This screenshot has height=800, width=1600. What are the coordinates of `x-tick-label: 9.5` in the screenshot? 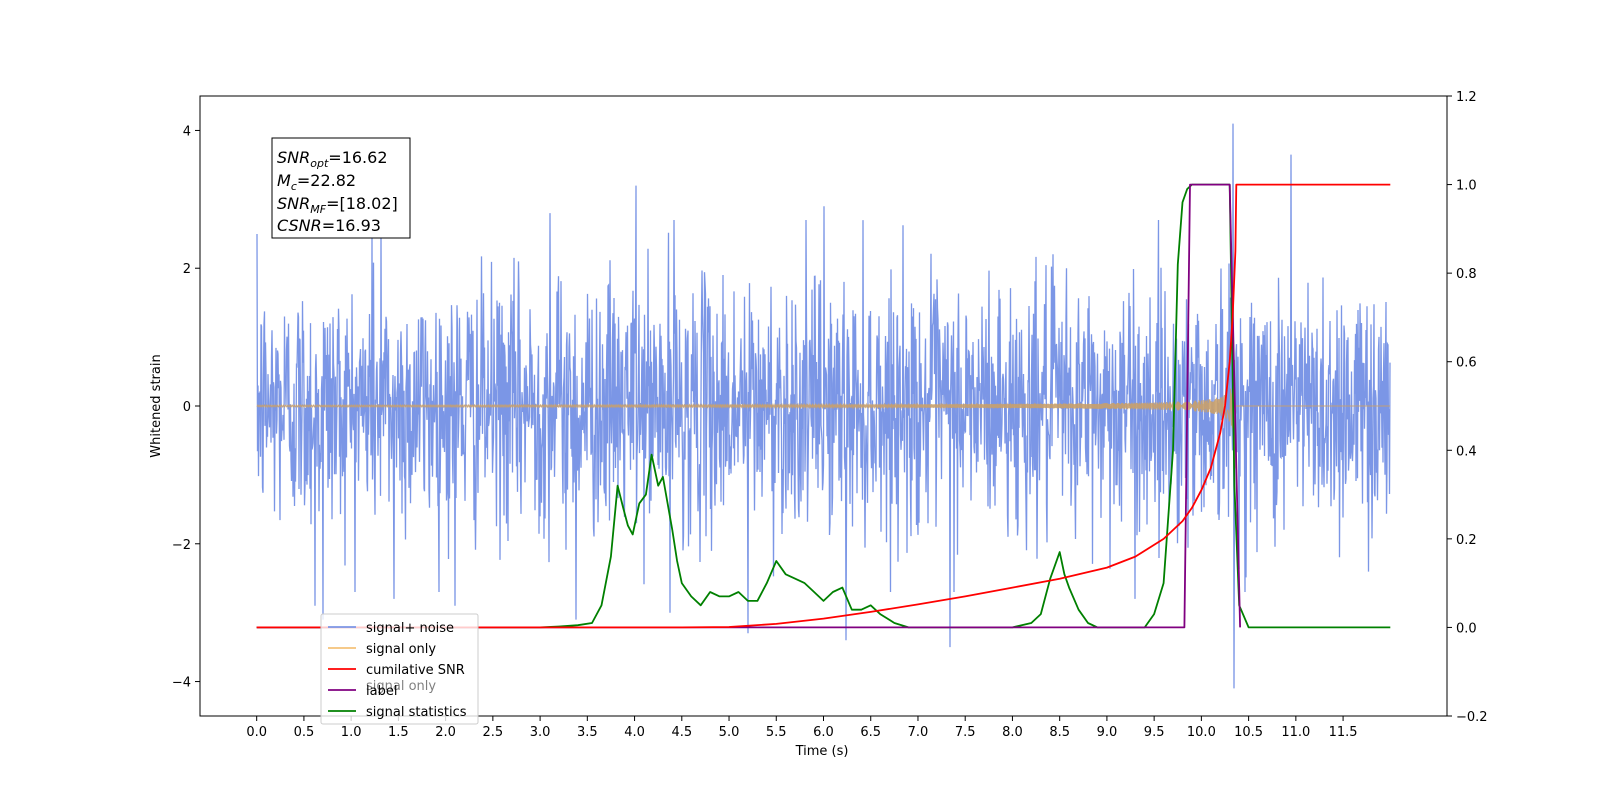 It's located at (1154, 732).